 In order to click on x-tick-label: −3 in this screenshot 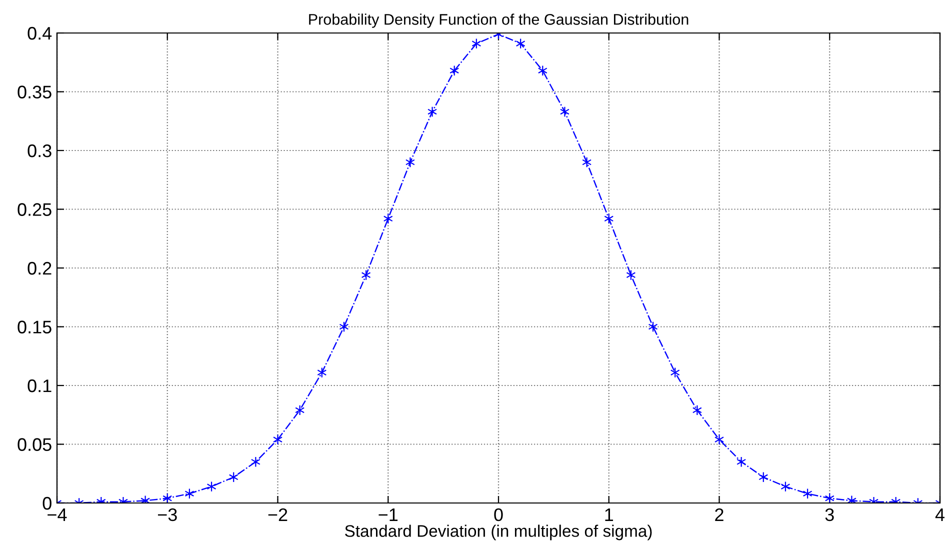, I will do `click(167, 515)`.